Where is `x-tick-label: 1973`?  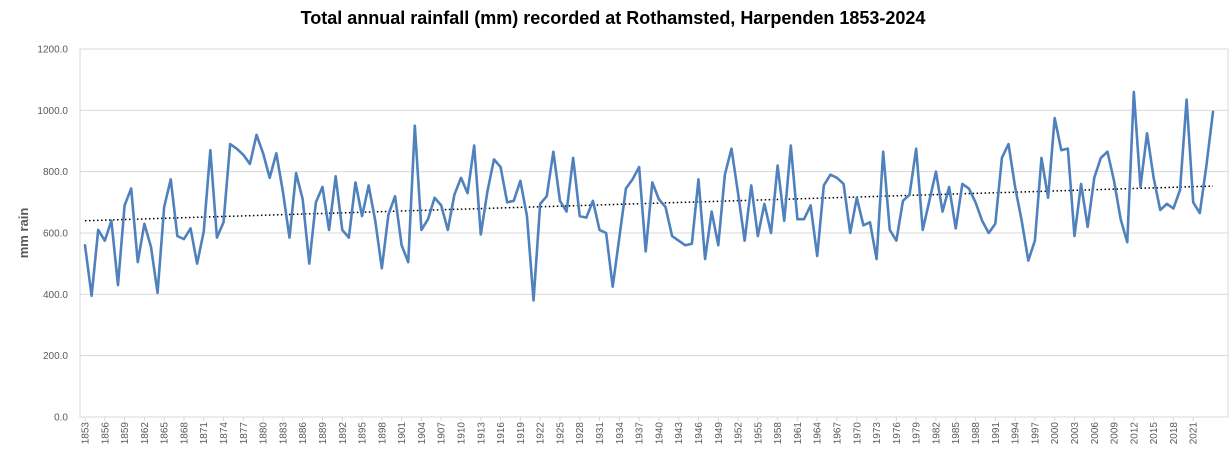 x-tick-label: 1973 is located at coordinates (877, 433).